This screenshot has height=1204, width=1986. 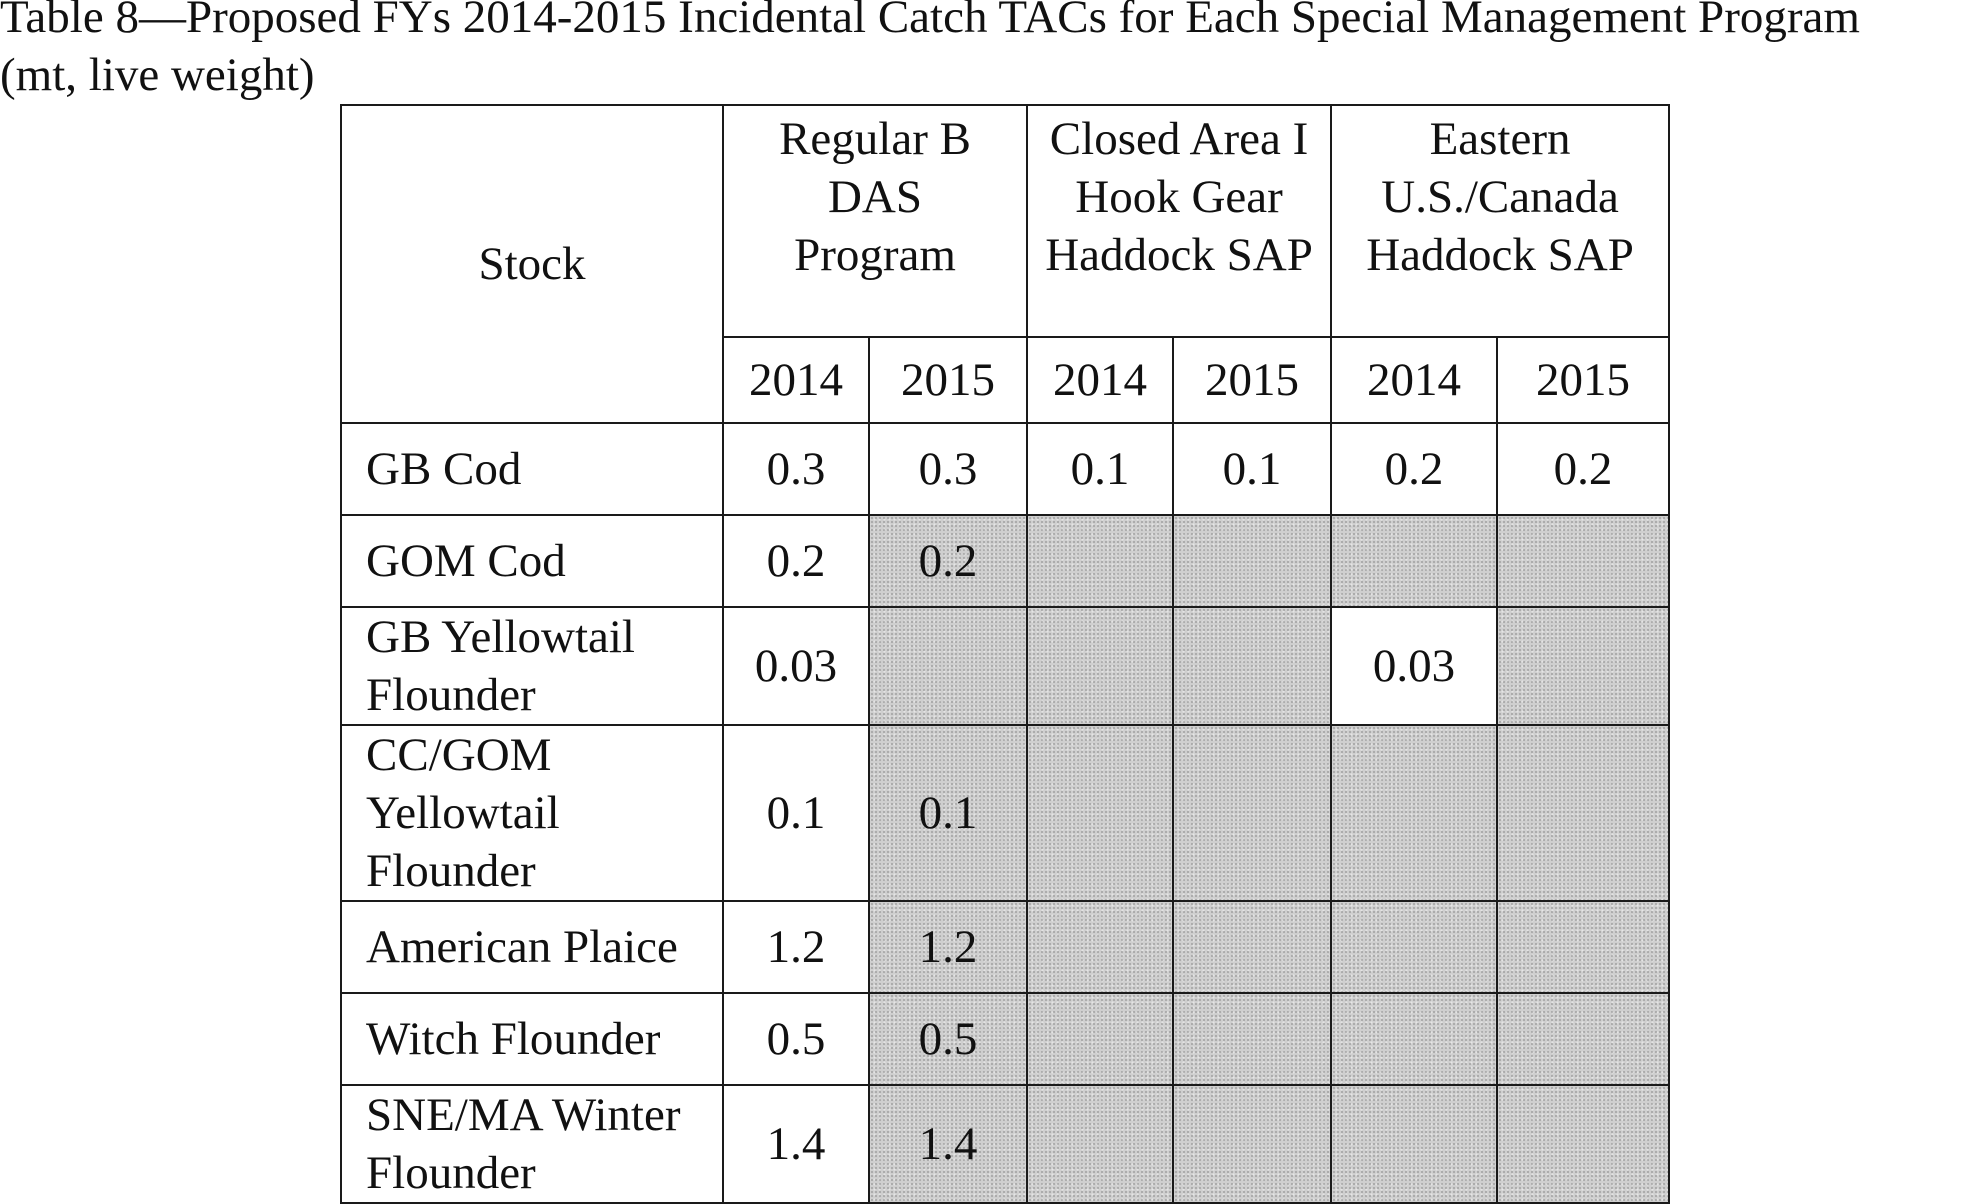 I want to click on group-label: Closed Area I Hook Gear Haddock SAP, so click(x=1179, y=197).